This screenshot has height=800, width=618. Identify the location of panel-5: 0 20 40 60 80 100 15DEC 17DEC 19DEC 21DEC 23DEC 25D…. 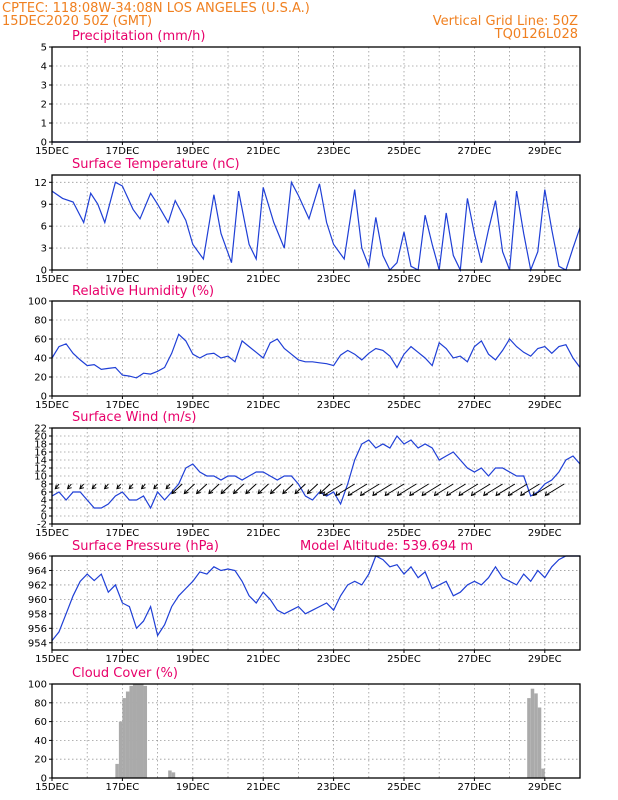
(304, 729).